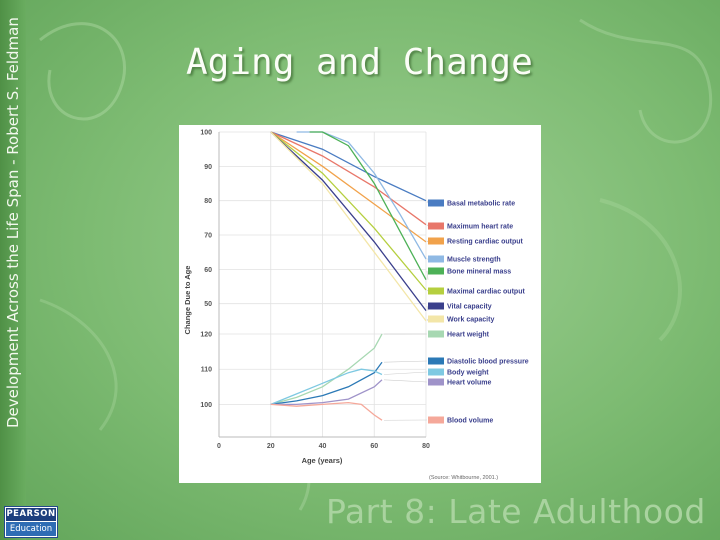 Image resolution: width=720 pixels, height=540 pixels. Describe the element at coordinates (469, 383) in the screenshot. I see `legend-label: Heart volume` at that location.